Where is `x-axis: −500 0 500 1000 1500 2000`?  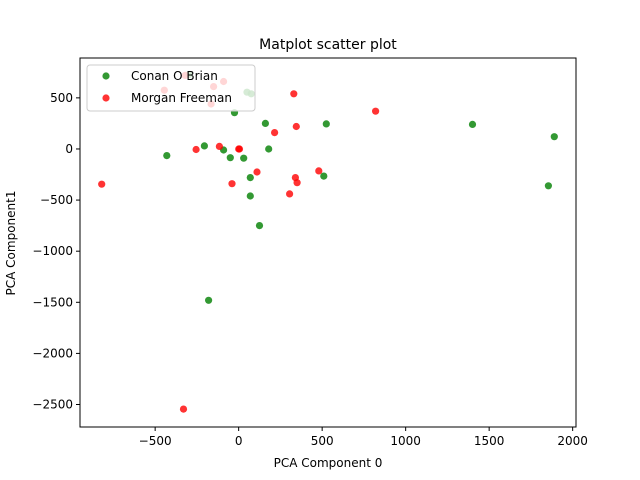 x-axis: −500 0 500 1000 1500 2000 is located at coordinates (363, 437).